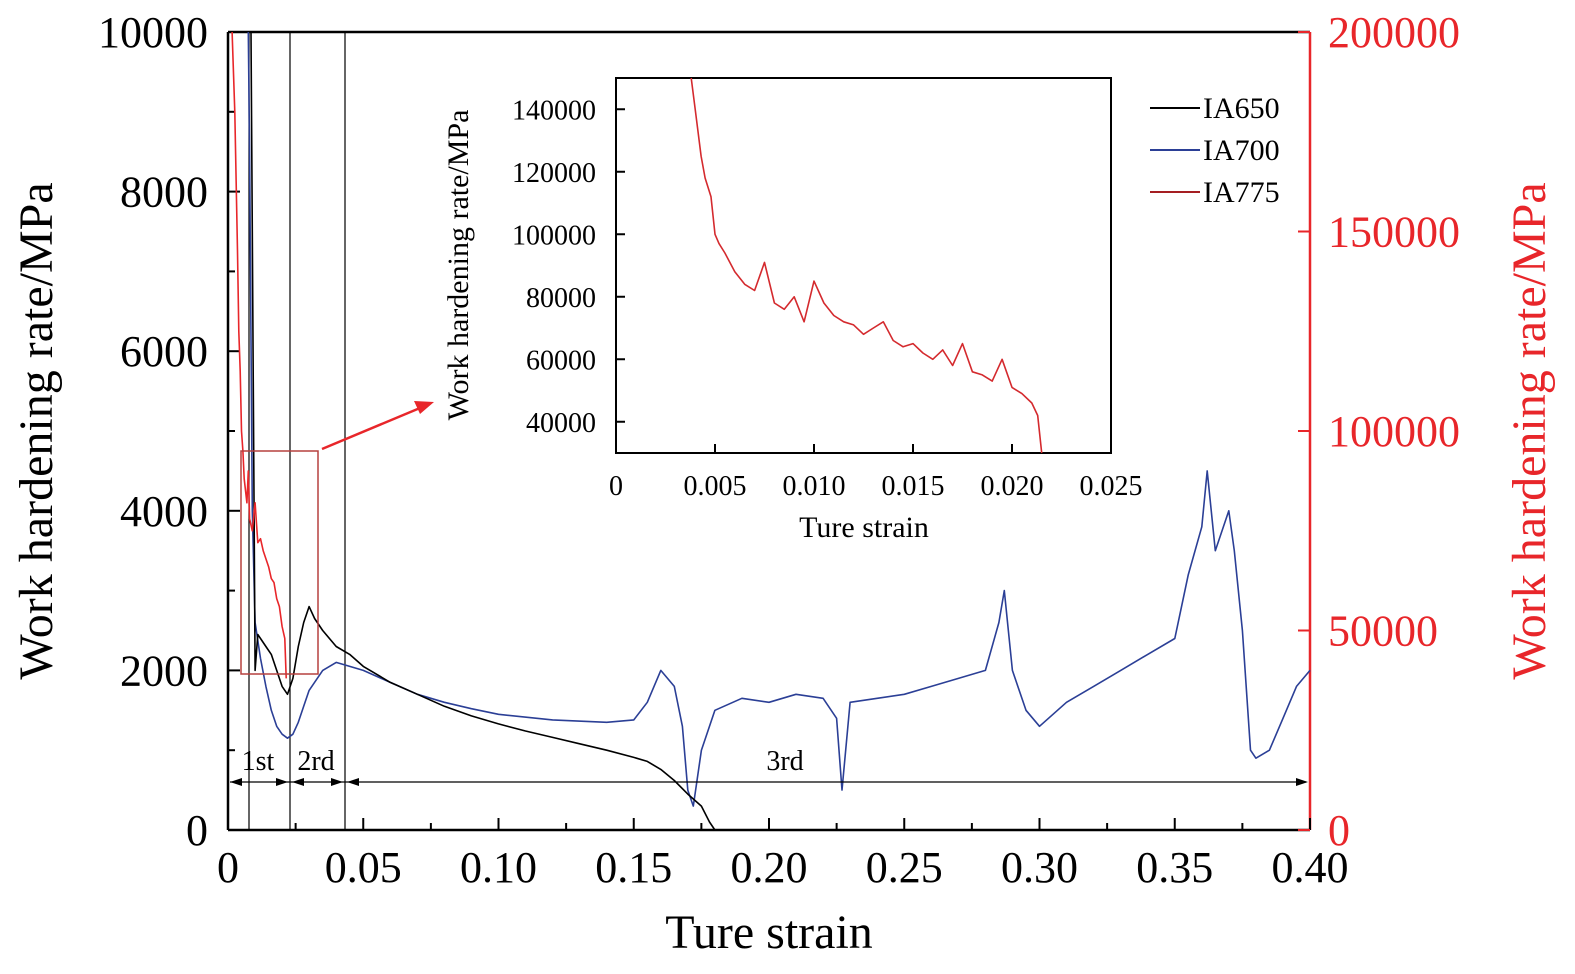 This screenshot has width=1575, height=974. Describe the element at coordinates (337, 782) in the screenshot. I see `stage-2-arrow-right` at that location.